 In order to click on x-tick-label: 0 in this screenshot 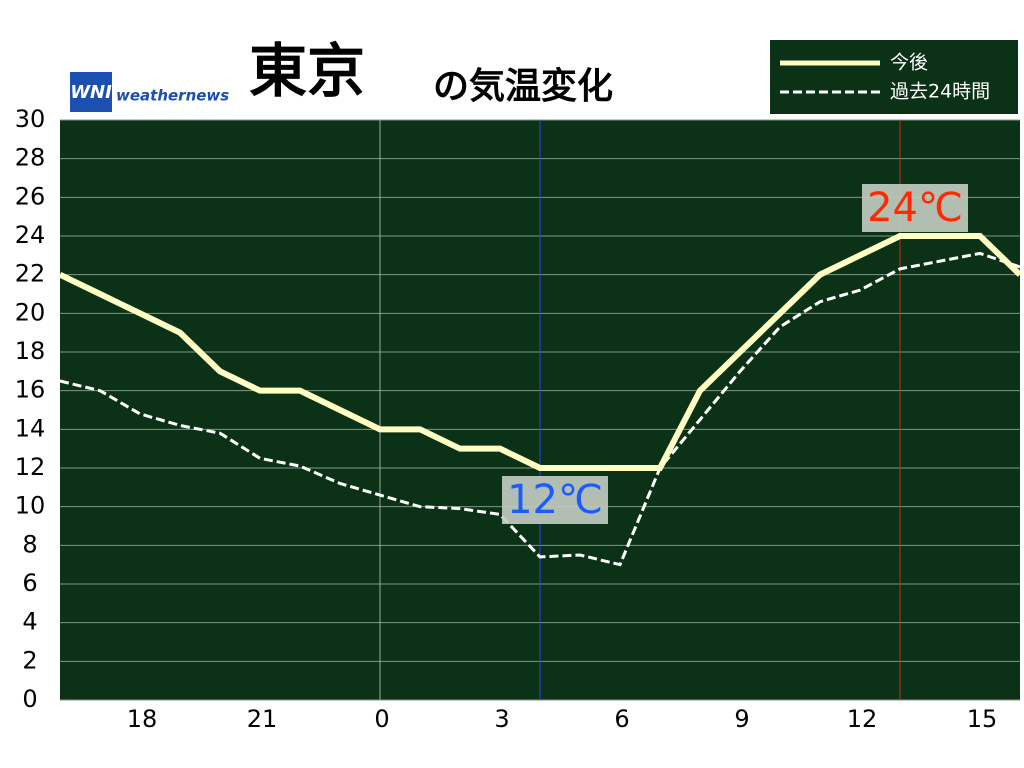, I will do `click(381, 719)`.